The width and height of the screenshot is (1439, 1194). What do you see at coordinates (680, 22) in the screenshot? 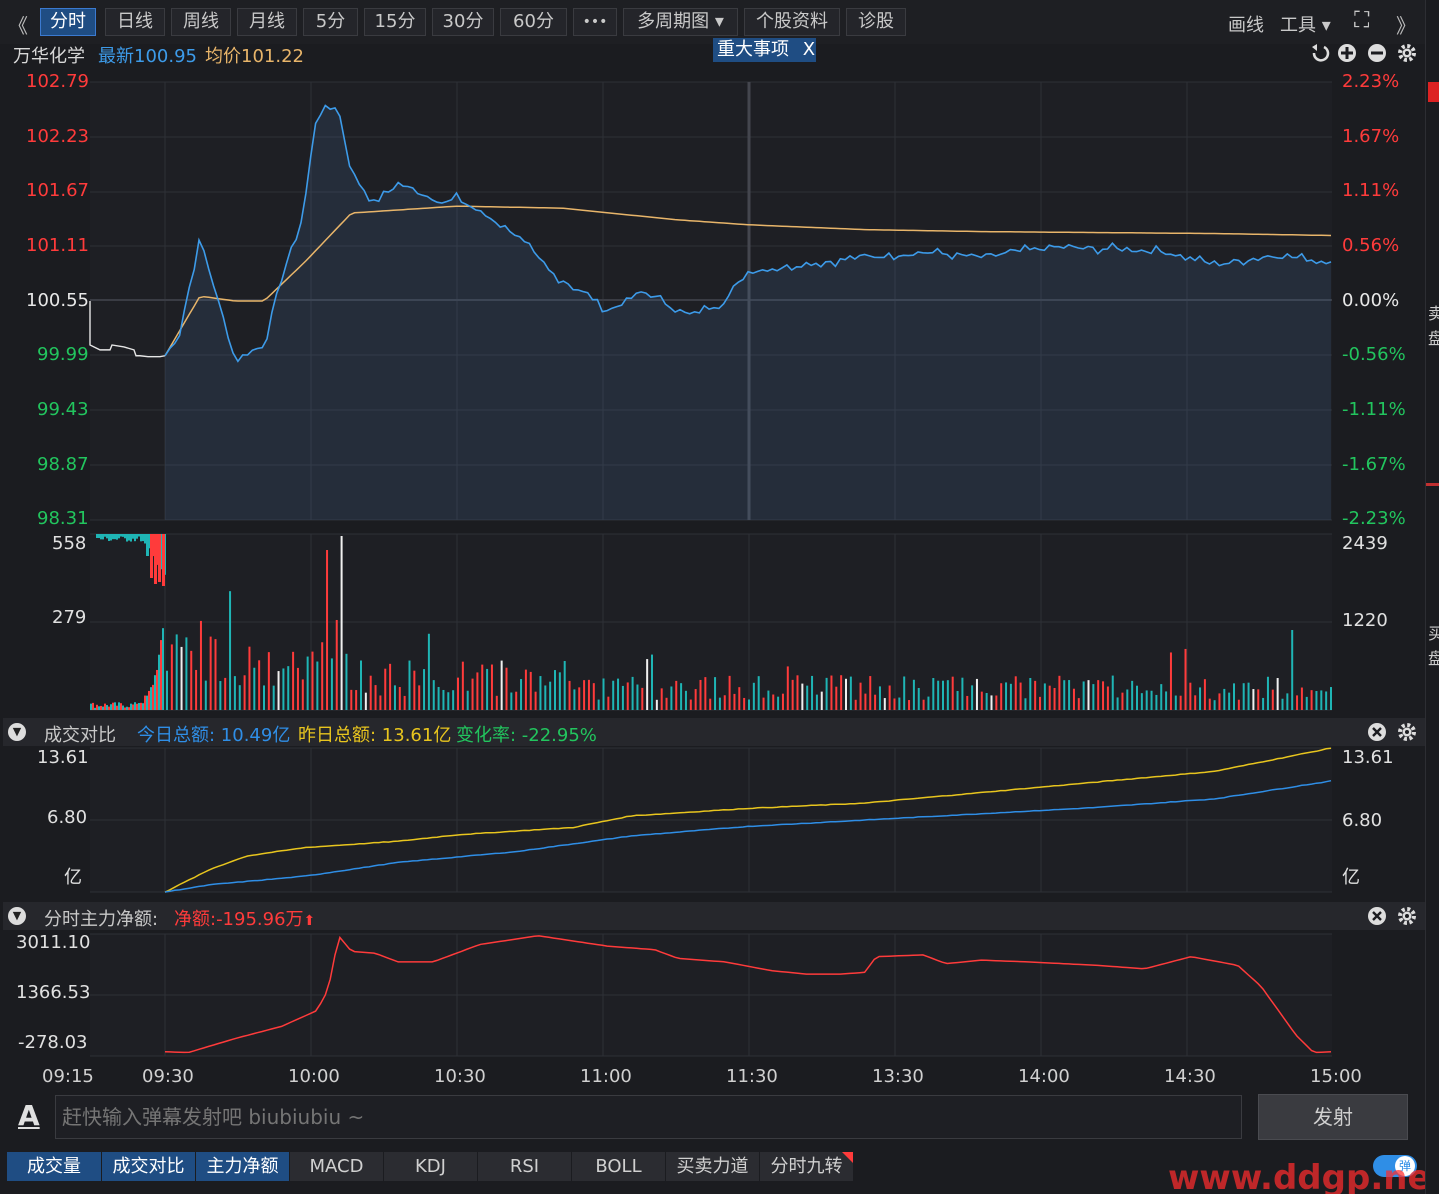
I see `multi-period-dropdown: 多周期图 ▾` at bounding box center [680, 22].